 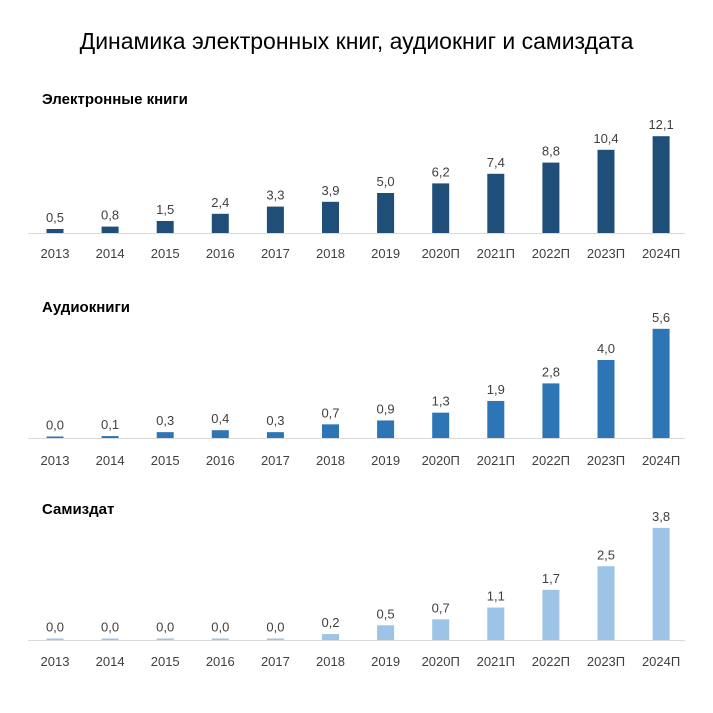 I want to click on value-label-audiobooks-2017: 0,3, so click(x=275, y=420).